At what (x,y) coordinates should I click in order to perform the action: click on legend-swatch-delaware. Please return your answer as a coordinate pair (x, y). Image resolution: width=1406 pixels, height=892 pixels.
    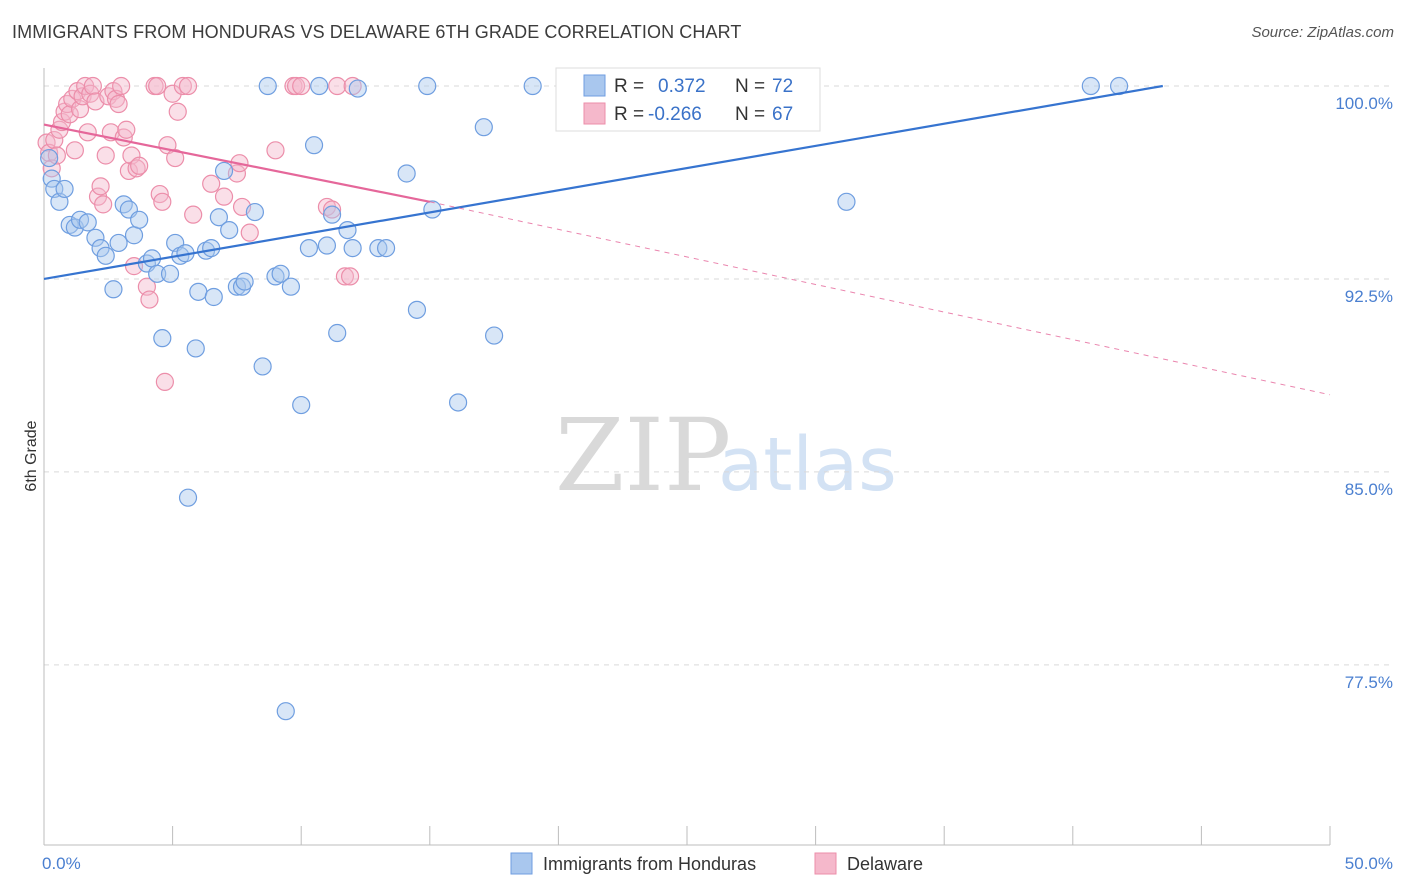
    Looking at the image, I should click on (825, 863).